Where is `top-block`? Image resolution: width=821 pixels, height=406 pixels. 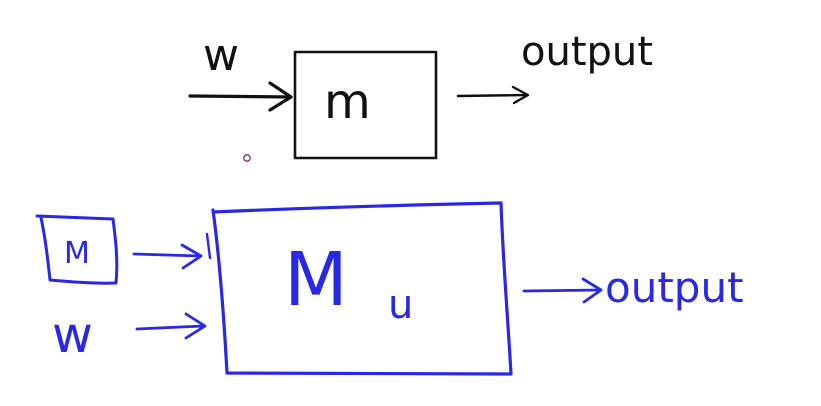 top-block is located at coordinates (365, 105).